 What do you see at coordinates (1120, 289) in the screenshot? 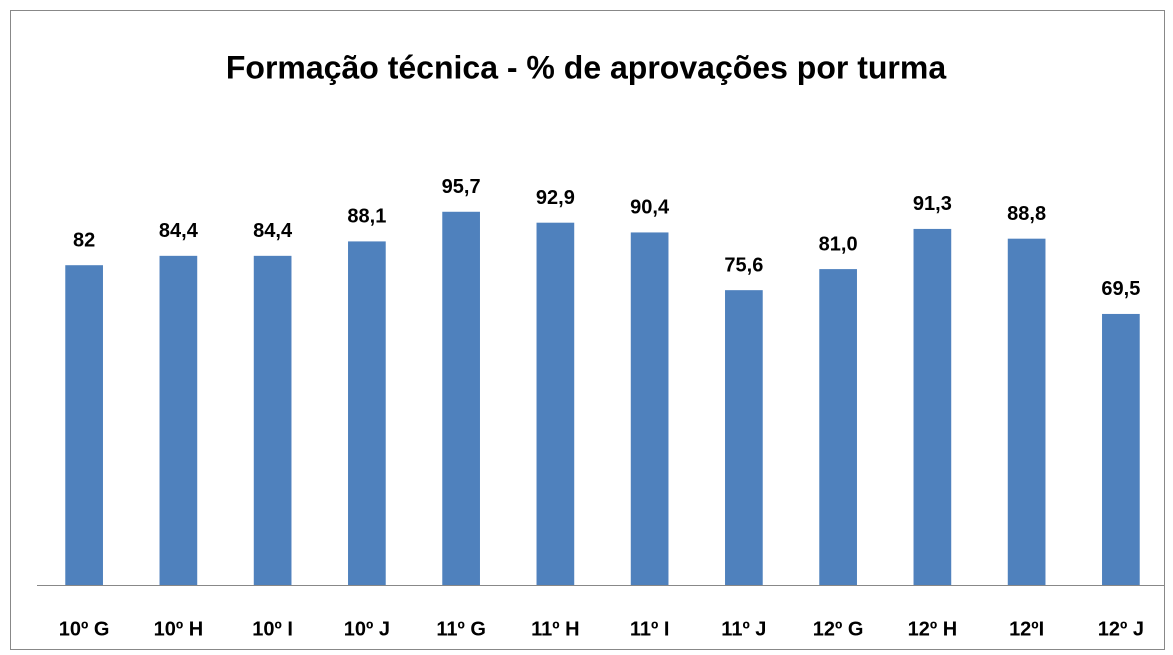
I see `value-label: 69,5` at bounding box center [1120, 289].